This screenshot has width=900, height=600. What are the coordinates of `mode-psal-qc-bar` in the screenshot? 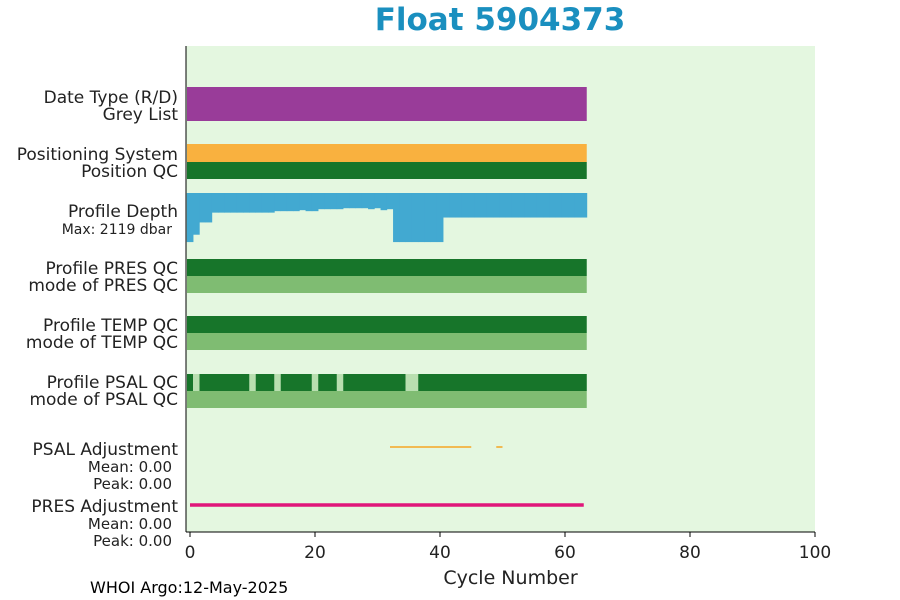 It's located at (387, 399).